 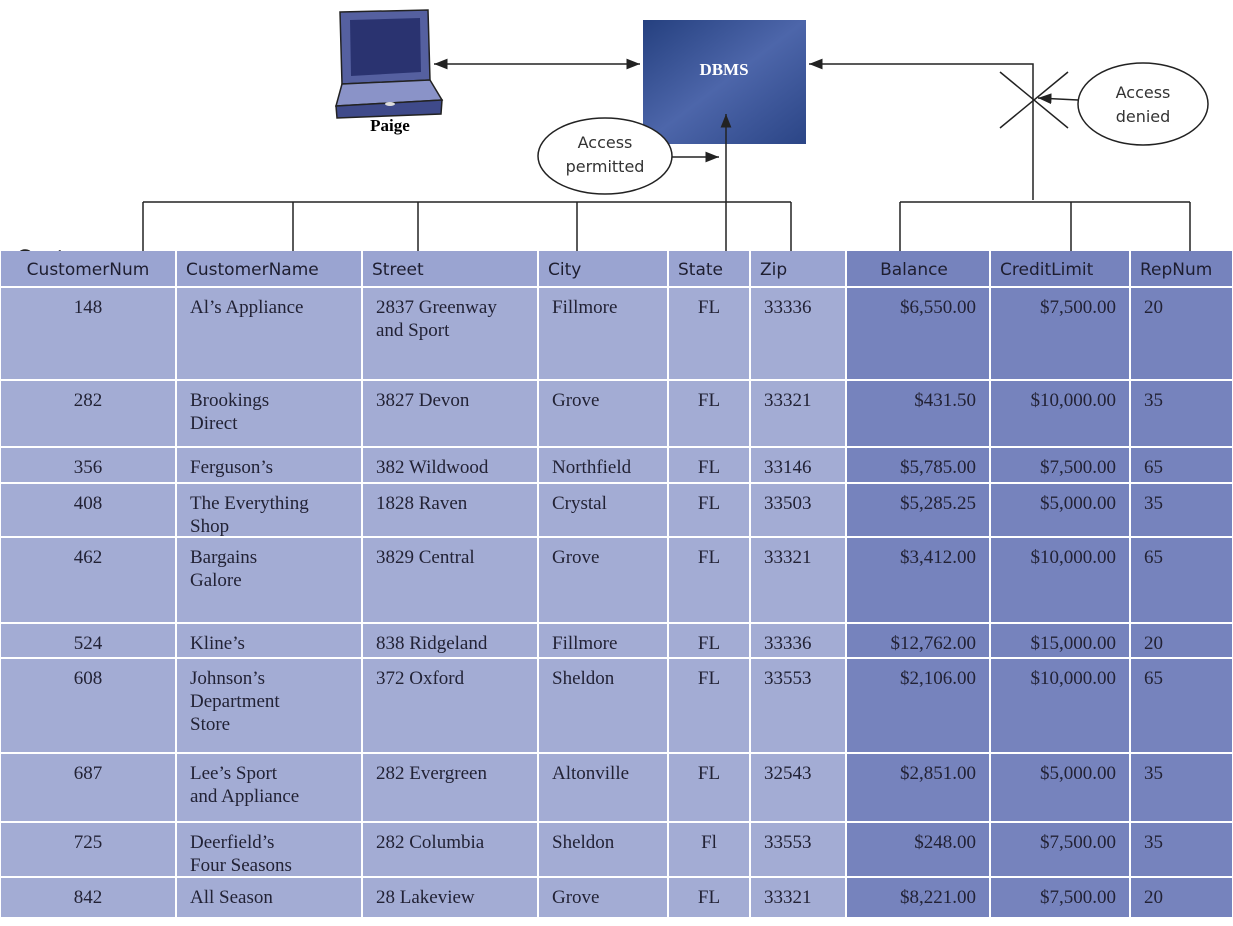 What do you see at coordinates (229, 412) in the screenshot?
I see `cell-text: Brookings Direct` at bounding box center [229, 412].